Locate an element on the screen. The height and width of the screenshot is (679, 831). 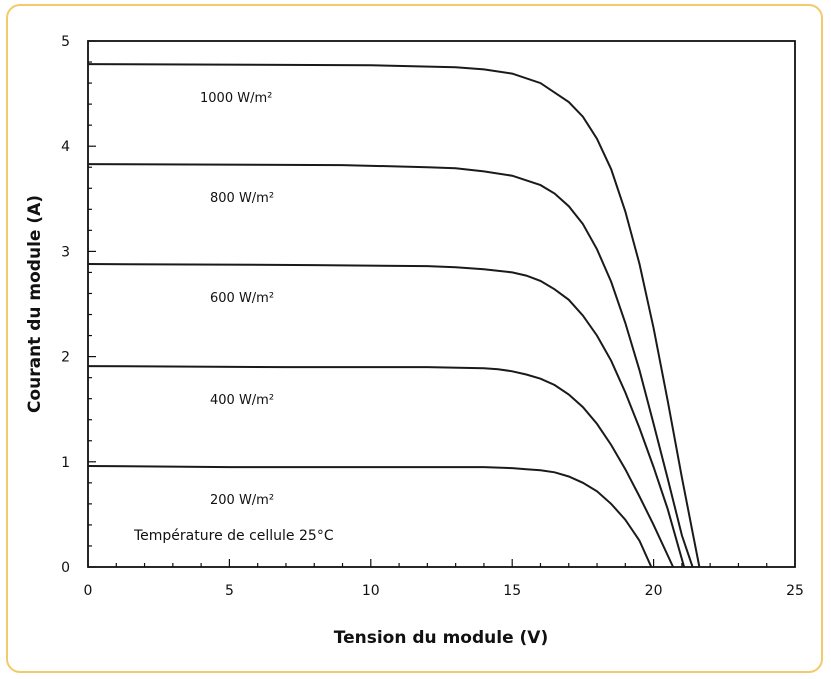
x-tick-label: 5 is located at coordinates (229, 591).